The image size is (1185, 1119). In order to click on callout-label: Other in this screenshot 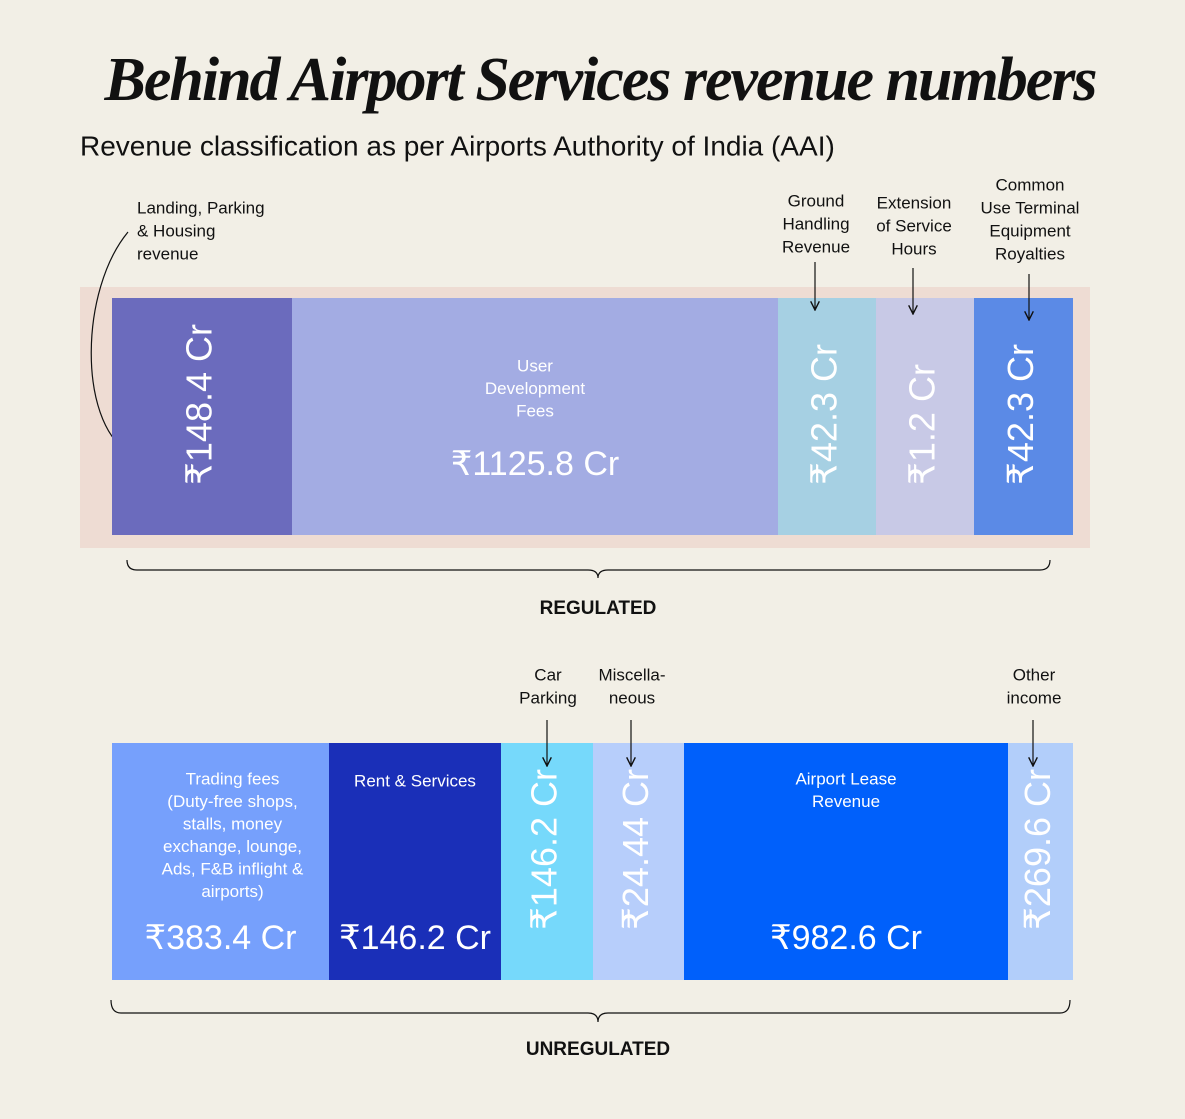, I will do `click(1034, 674)`.